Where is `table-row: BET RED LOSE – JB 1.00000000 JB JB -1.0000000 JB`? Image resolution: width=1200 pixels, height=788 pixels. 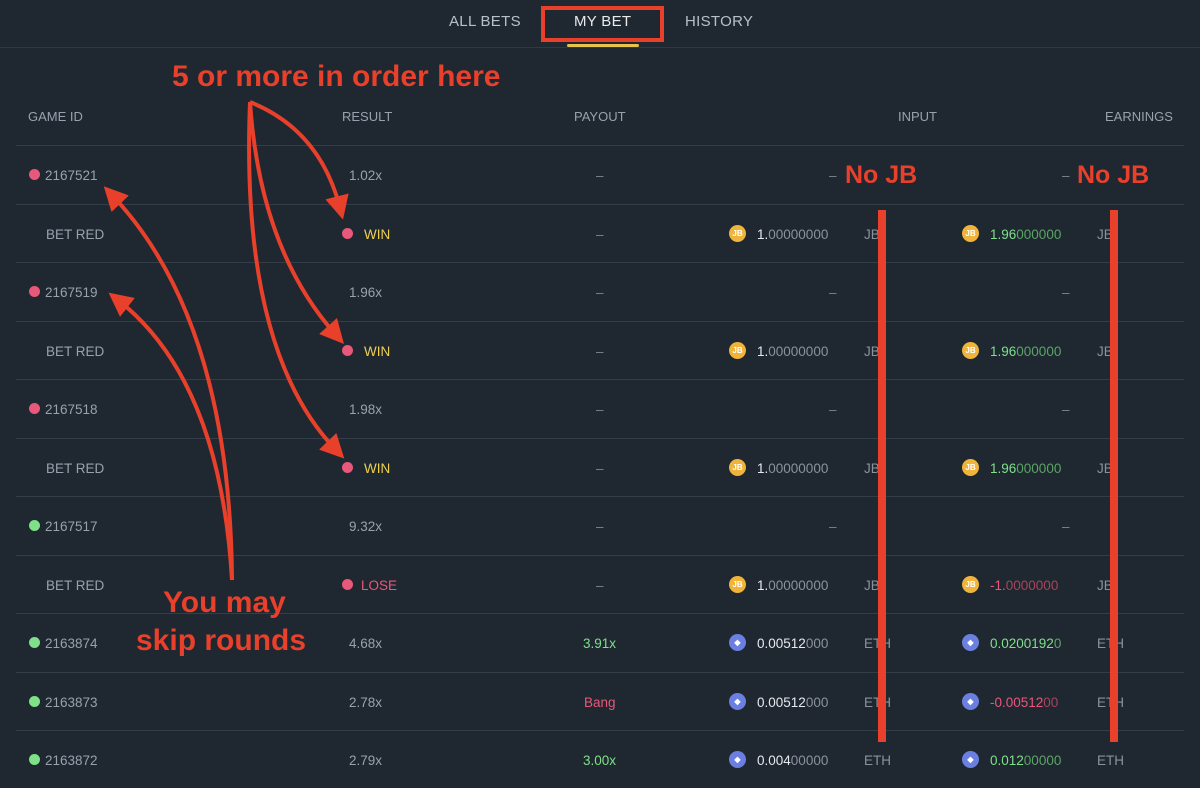 table-row: BET RED LOSE – JB 1.00000000 JB JB -1.0000000 JB is located at coordinates (600, 583).